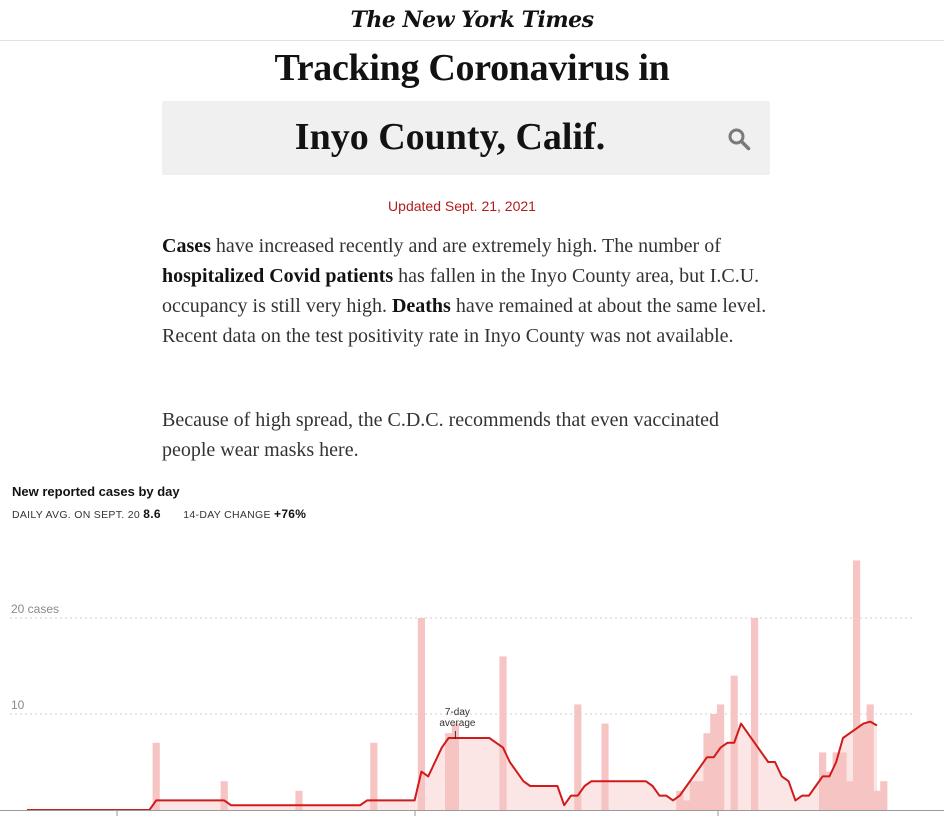  What do you see at coordinates (278, 276) in the screenshot?
I see `summary-keyword: hospitalized Covid patients` at bounding box center [278, 276].